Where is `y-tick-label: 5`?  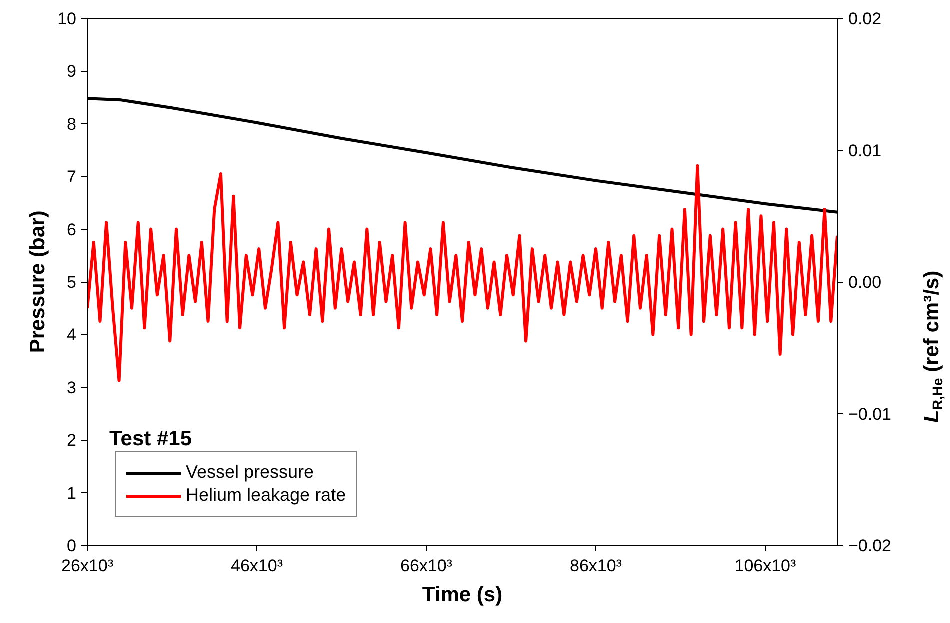
y-tick-label: 5 is located at coordinates (72, 282).